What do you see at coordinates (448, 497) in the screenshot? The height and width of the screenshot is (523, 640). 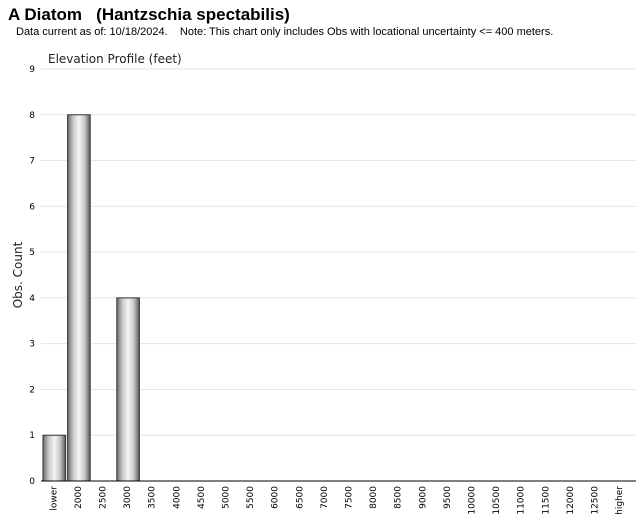 I see `x-tick-label: 9500` at bounding box center [448, 497].